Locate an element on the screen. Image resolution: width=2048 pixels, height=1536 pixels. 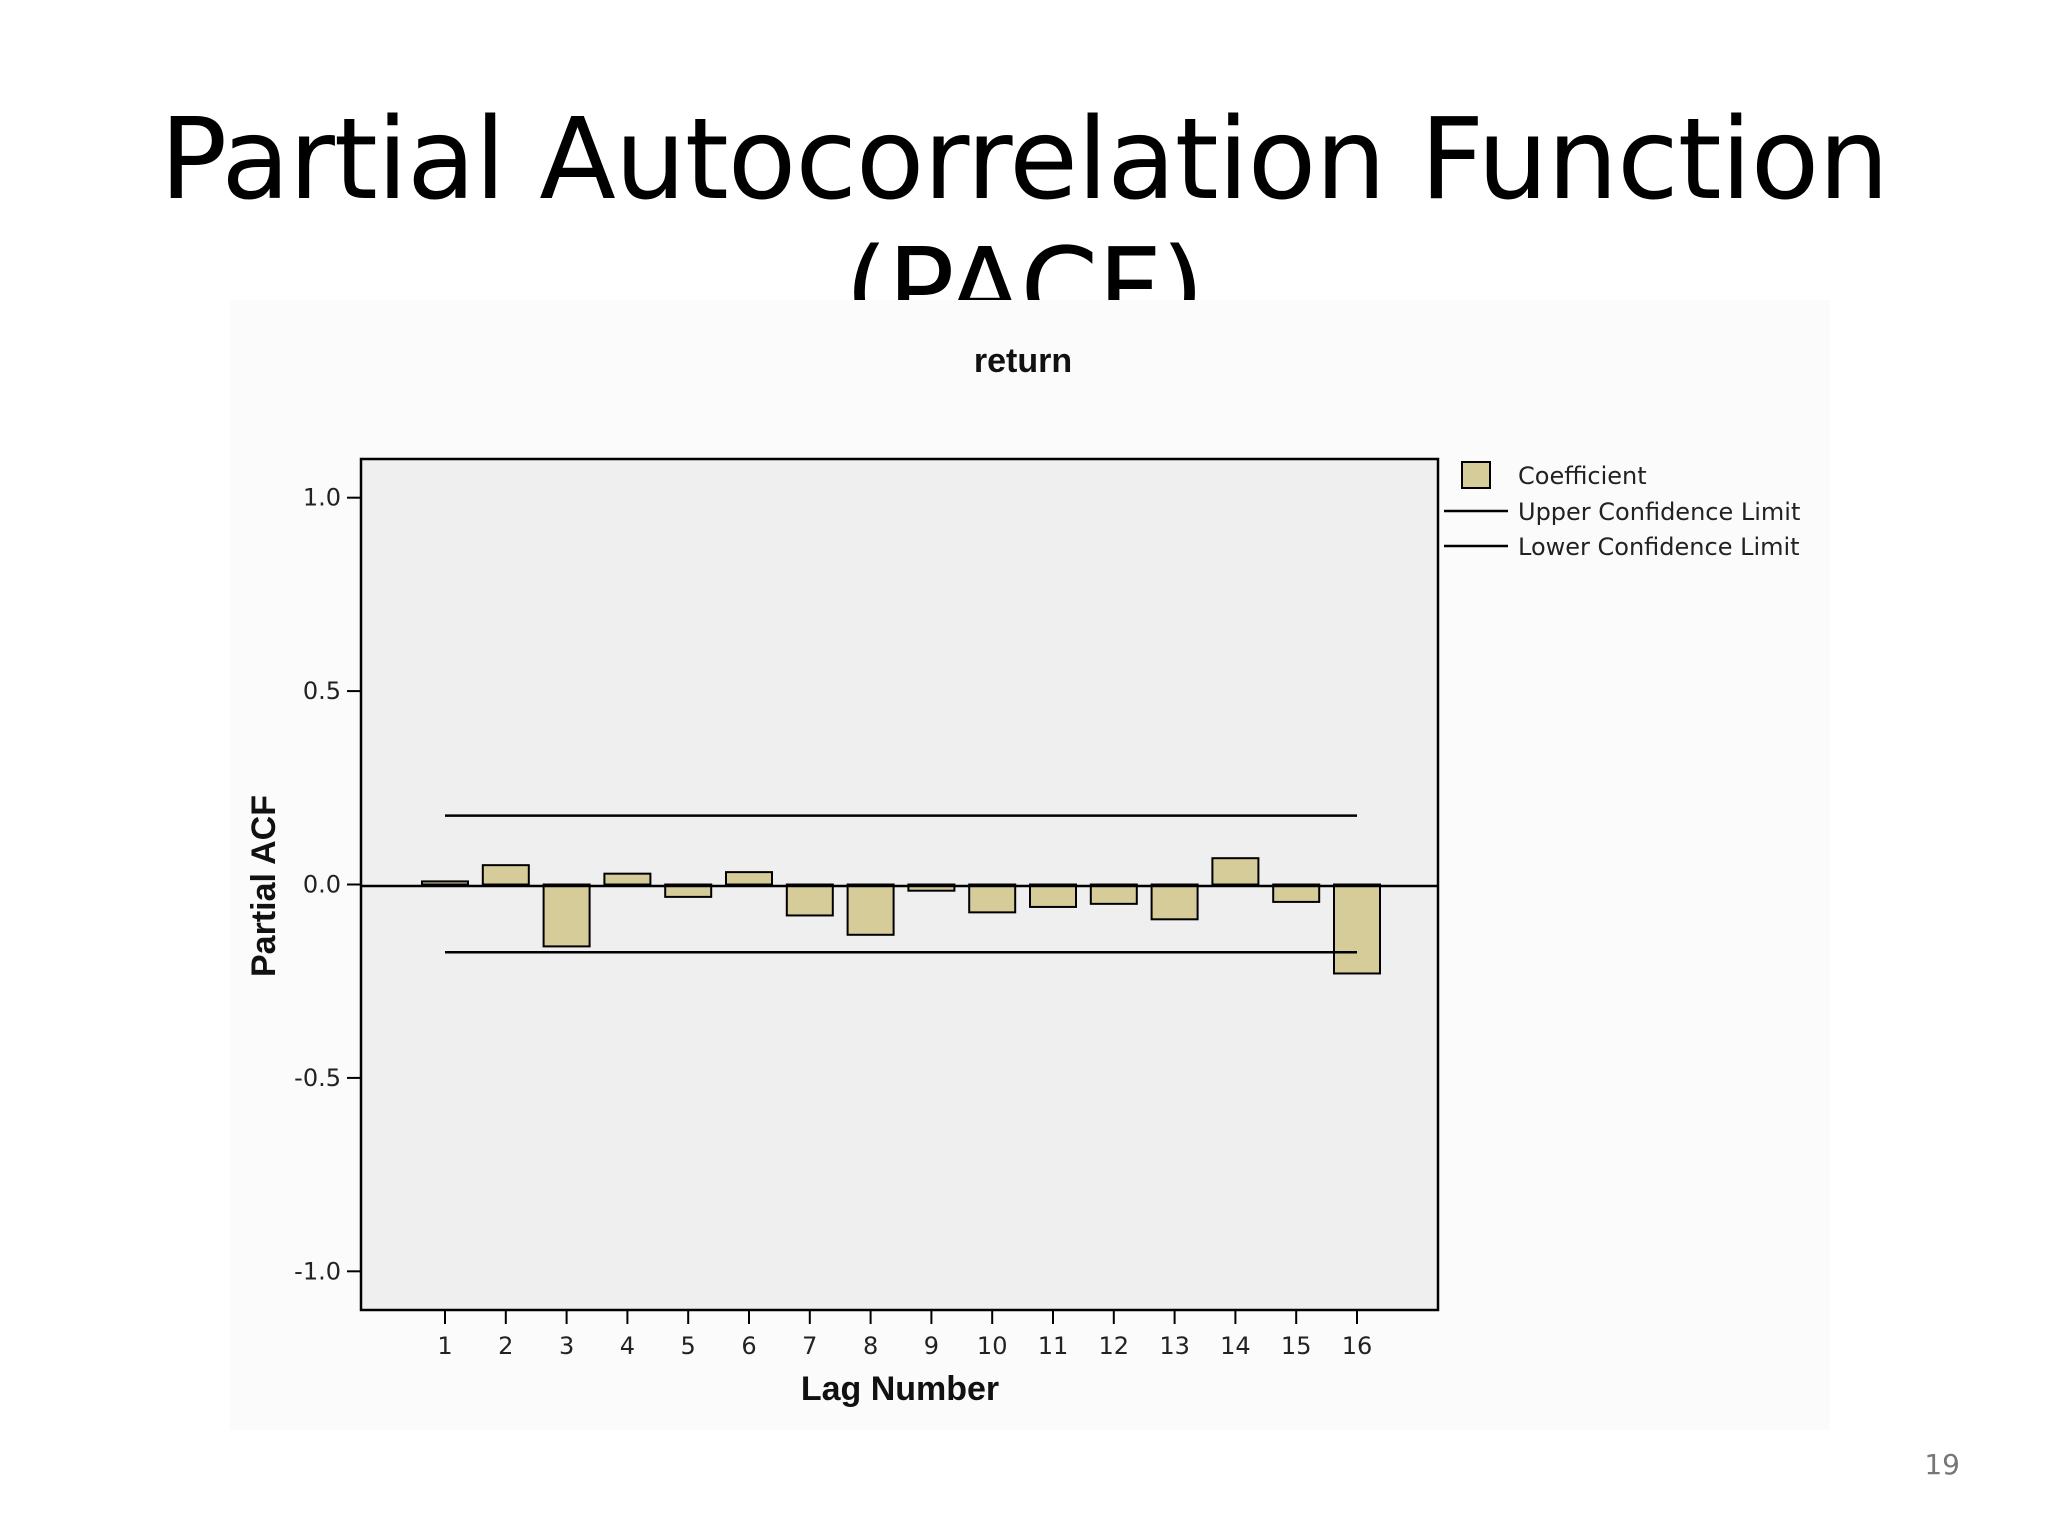
x-tick-label: 3 is located at coordinates (566, 1346).